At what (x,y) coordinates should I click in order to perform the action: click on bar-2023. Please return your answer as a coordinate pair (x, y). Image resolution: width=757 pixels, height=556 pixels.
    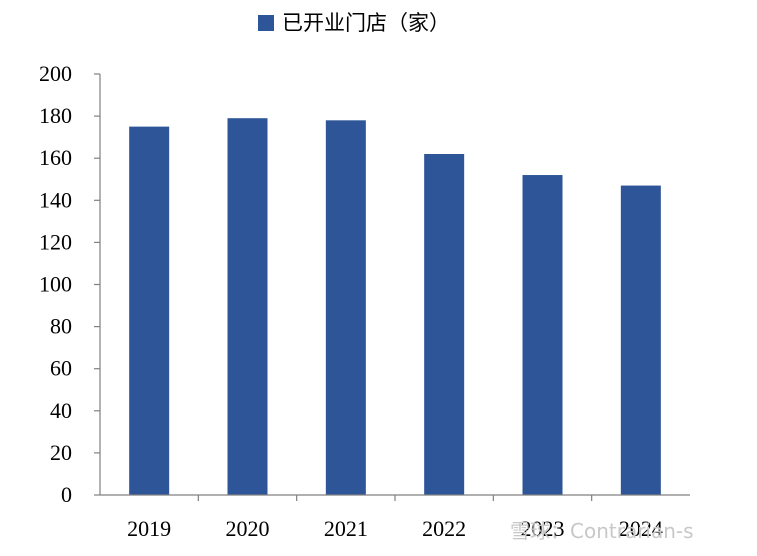
    Looking at the image, I should click on (542, 335).